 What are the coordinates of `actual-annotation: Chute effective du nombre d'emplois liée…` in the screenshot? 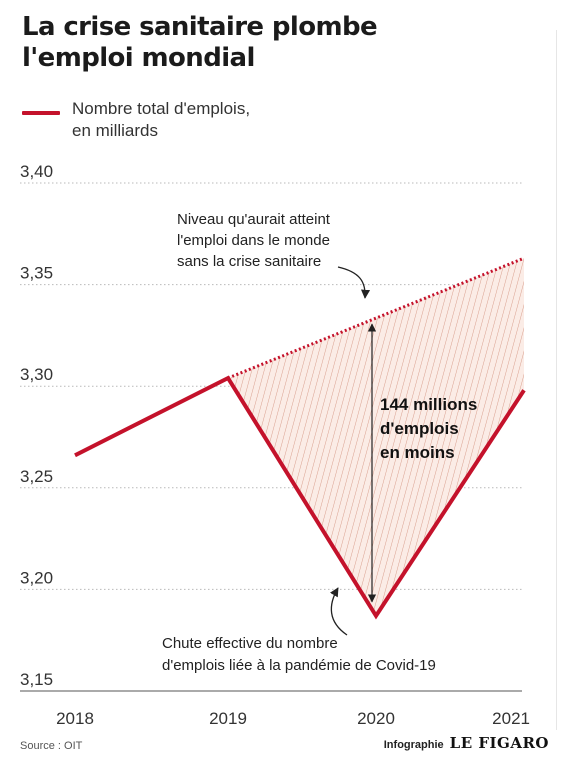 It's located at (299, 654).